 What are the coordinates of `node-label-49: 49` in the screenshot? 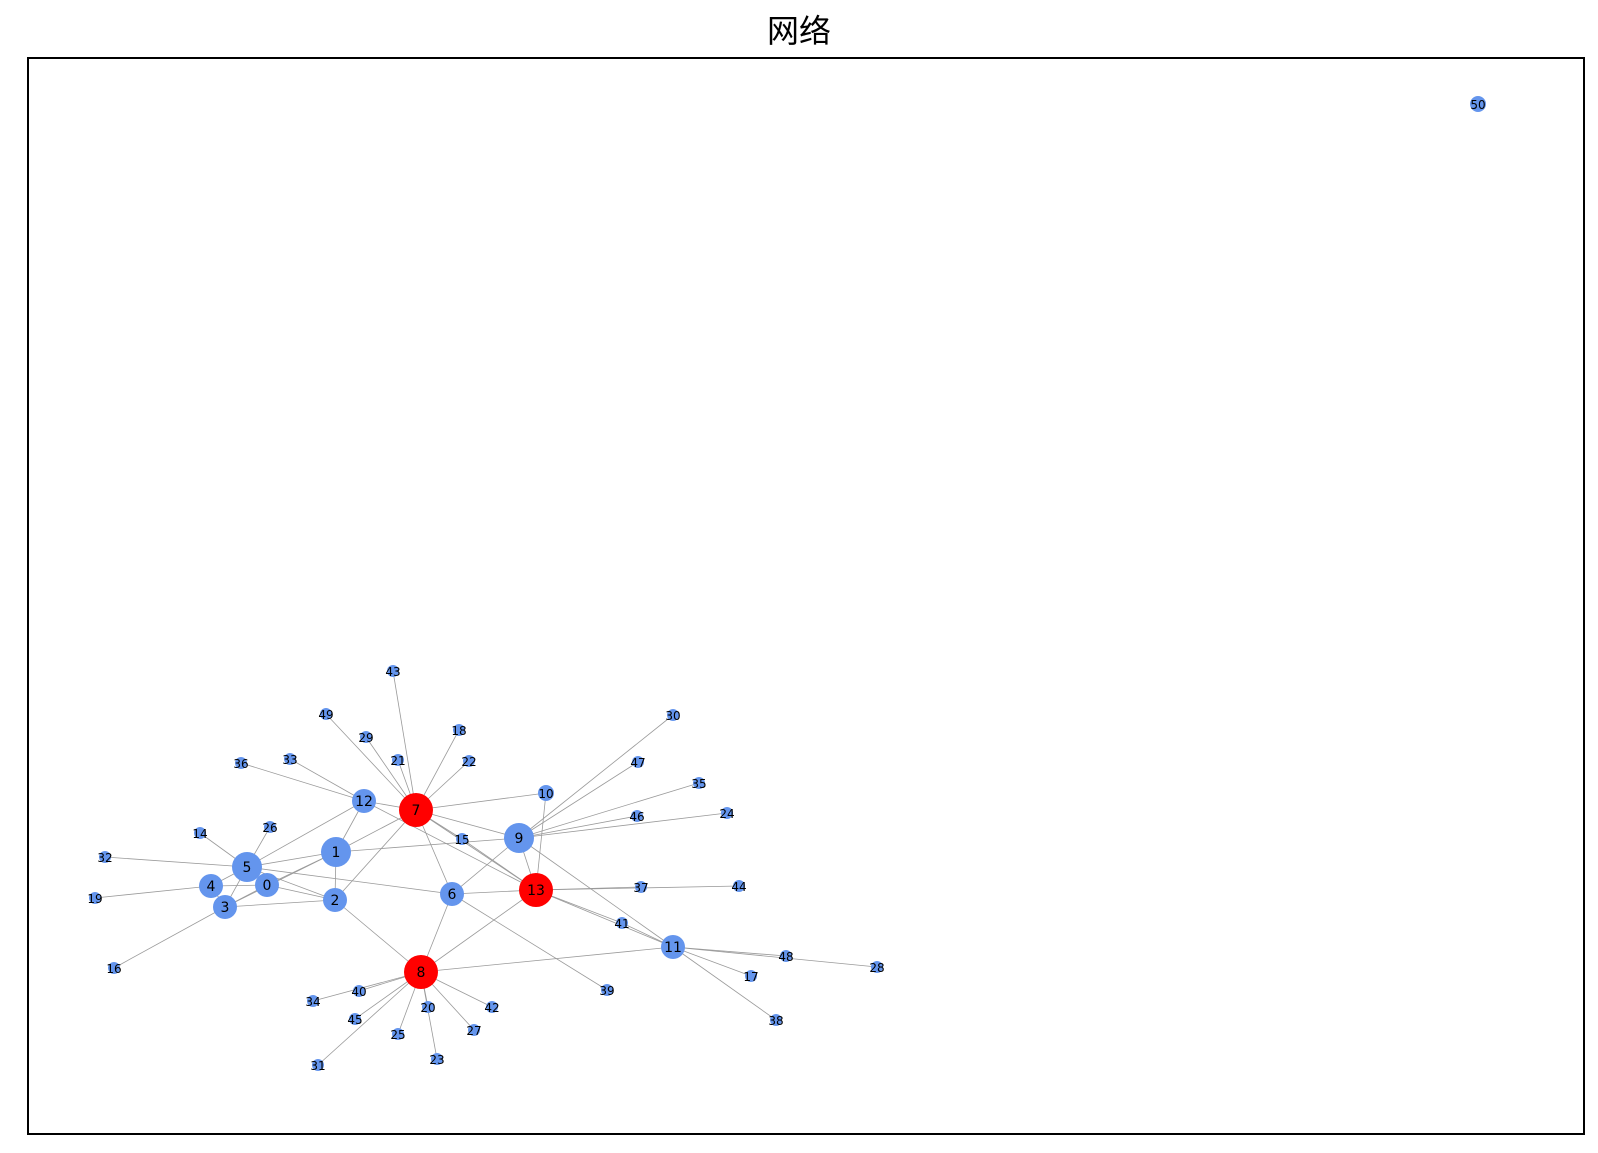 It's located at (325, 715).